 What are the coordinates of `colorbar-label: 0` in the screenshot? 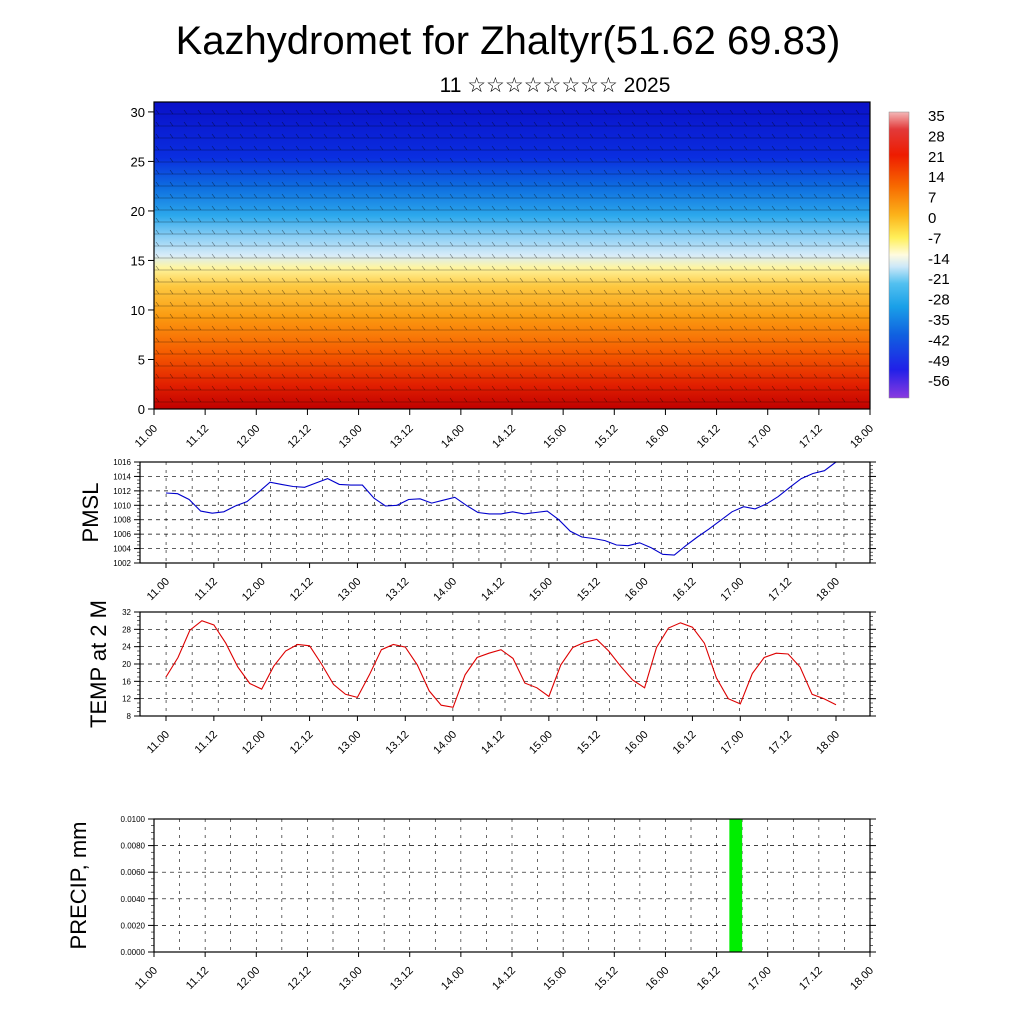 It's located at (932, 218).